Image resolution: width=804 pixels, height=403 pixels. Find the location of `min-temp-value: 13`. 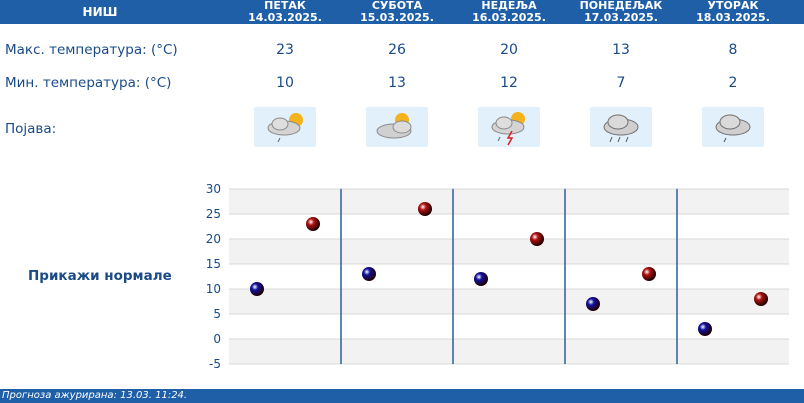

min-temp-value: 13 is located at coordinates (397, 83).